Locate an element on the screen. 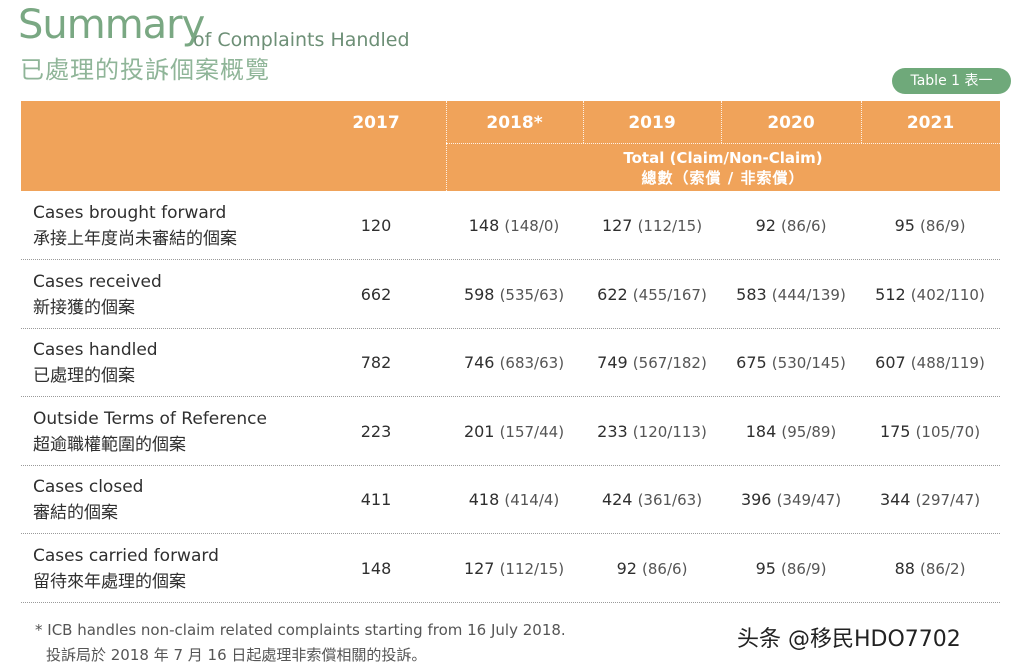 The image size is (1024, 672). cell-breakdown: (455/167) is located at coordinates (669, 294).